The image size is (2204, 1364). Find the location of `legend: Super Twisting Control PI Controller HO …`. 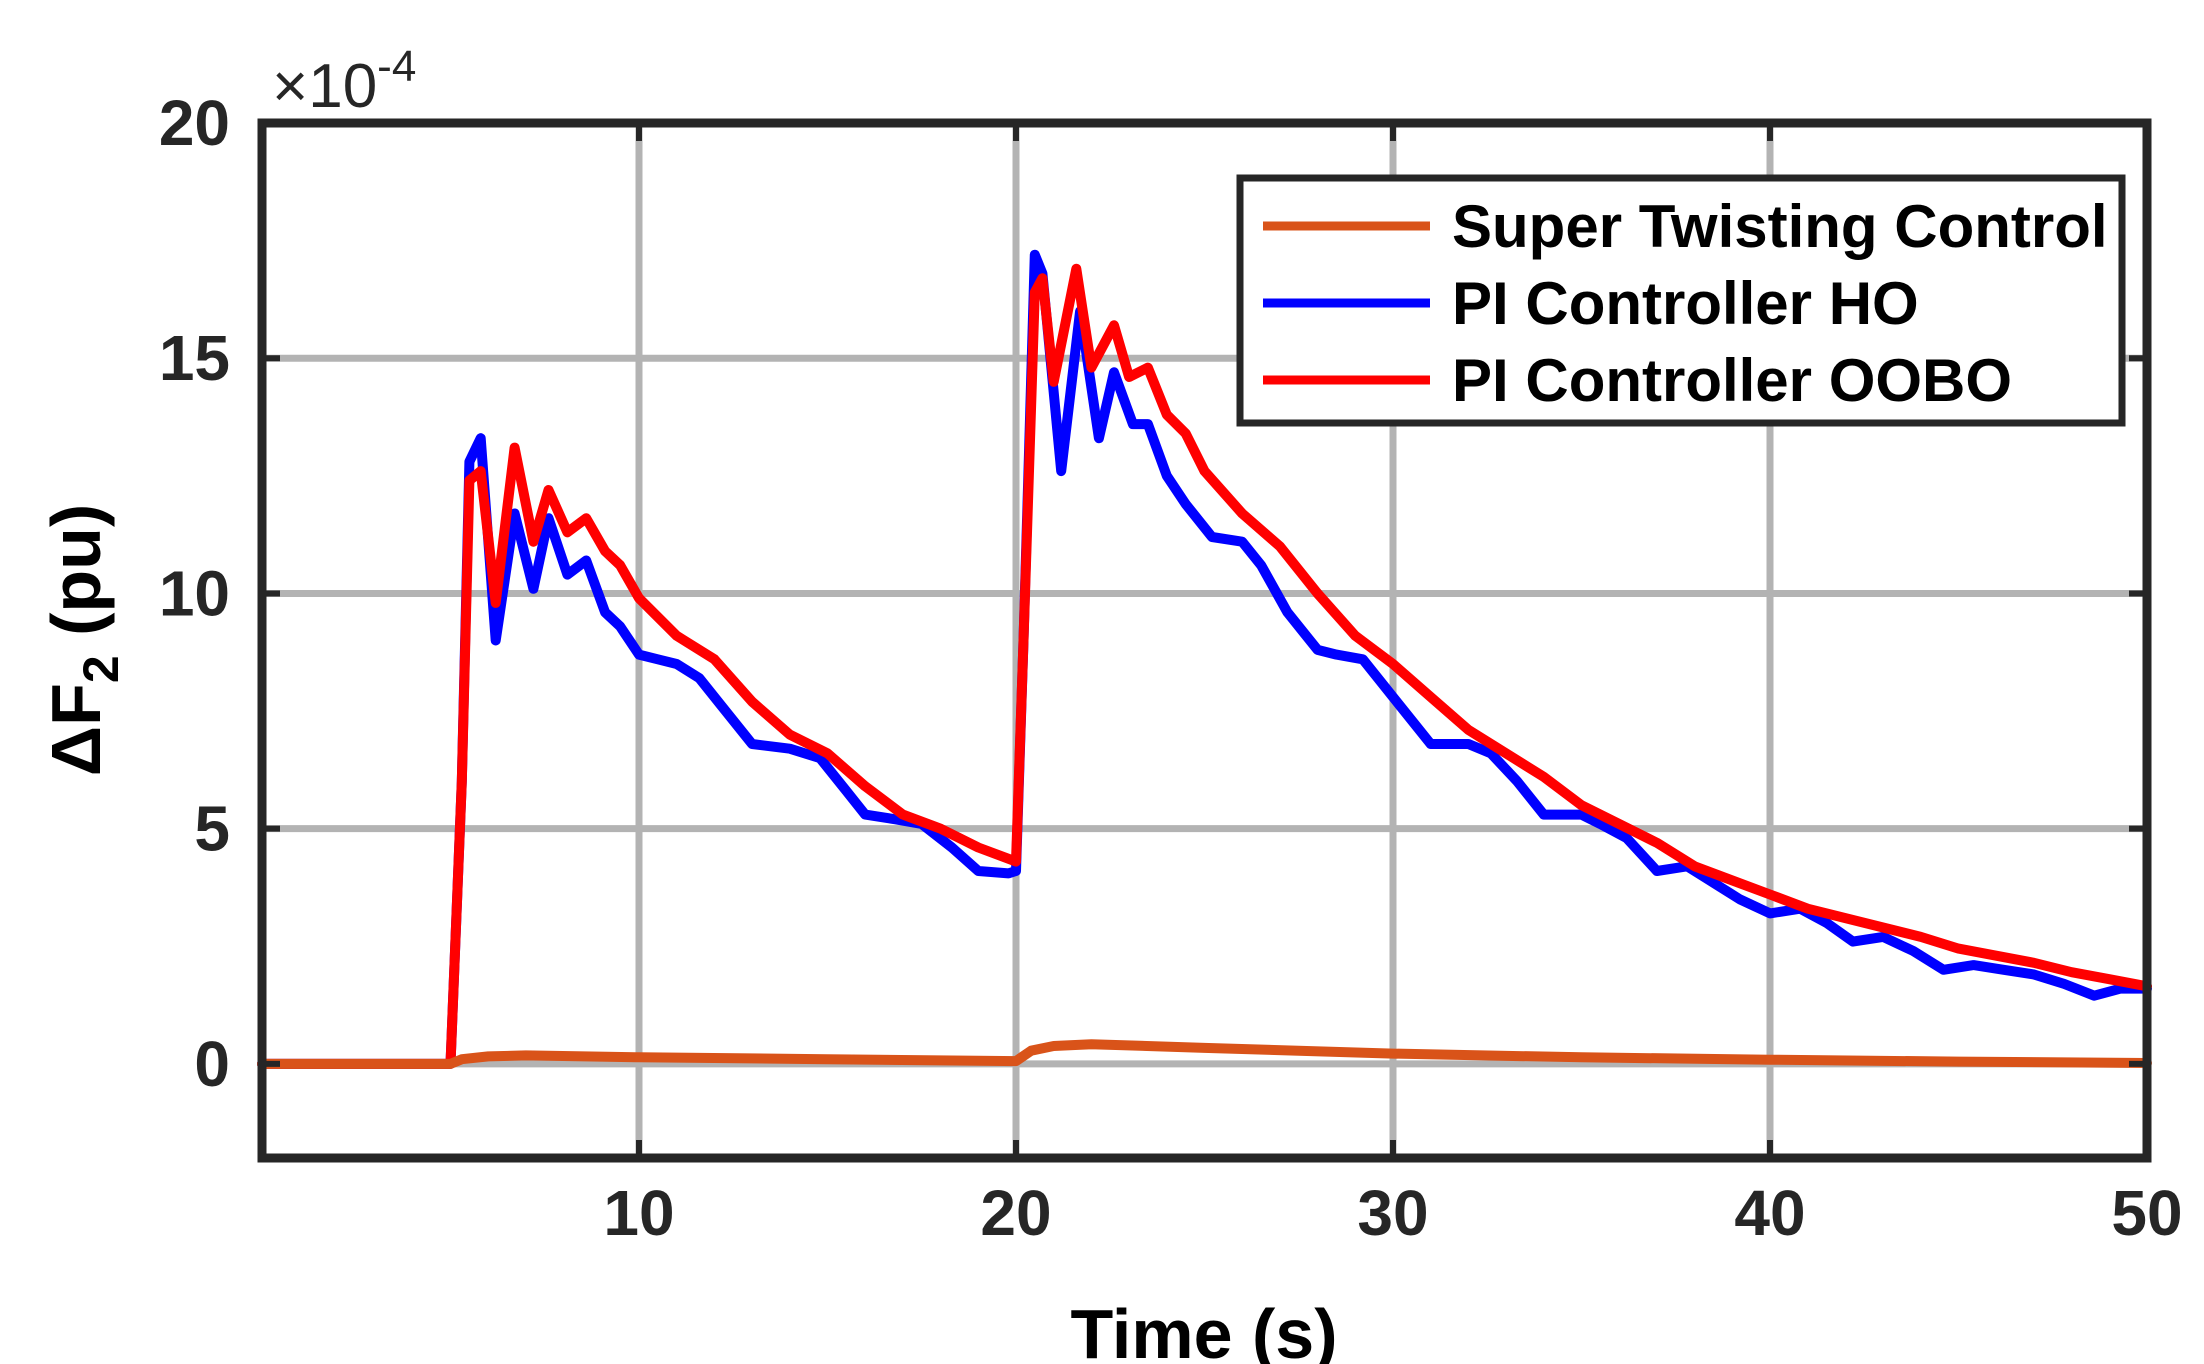

legend: Super Twisting Control PI Controller HO … is located at coordinates (1681, 300).